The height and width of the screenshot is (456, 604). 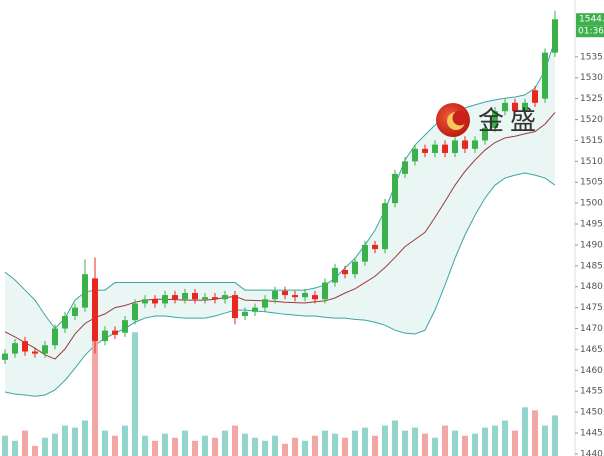 I want to click on logo-cut, so click(x=460, y=118).